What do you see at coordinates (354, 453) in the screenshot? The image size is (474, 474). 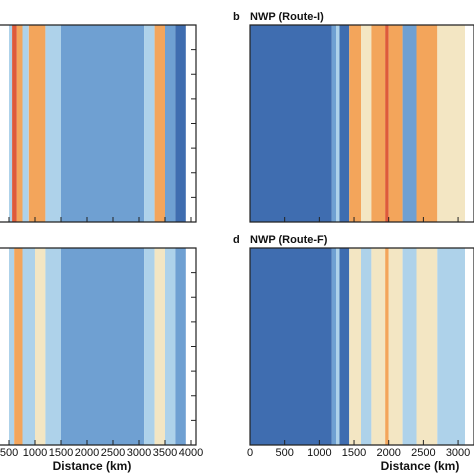 I see `panel-d-xtick-label-3: 1500` at bounding box center [354, 453].